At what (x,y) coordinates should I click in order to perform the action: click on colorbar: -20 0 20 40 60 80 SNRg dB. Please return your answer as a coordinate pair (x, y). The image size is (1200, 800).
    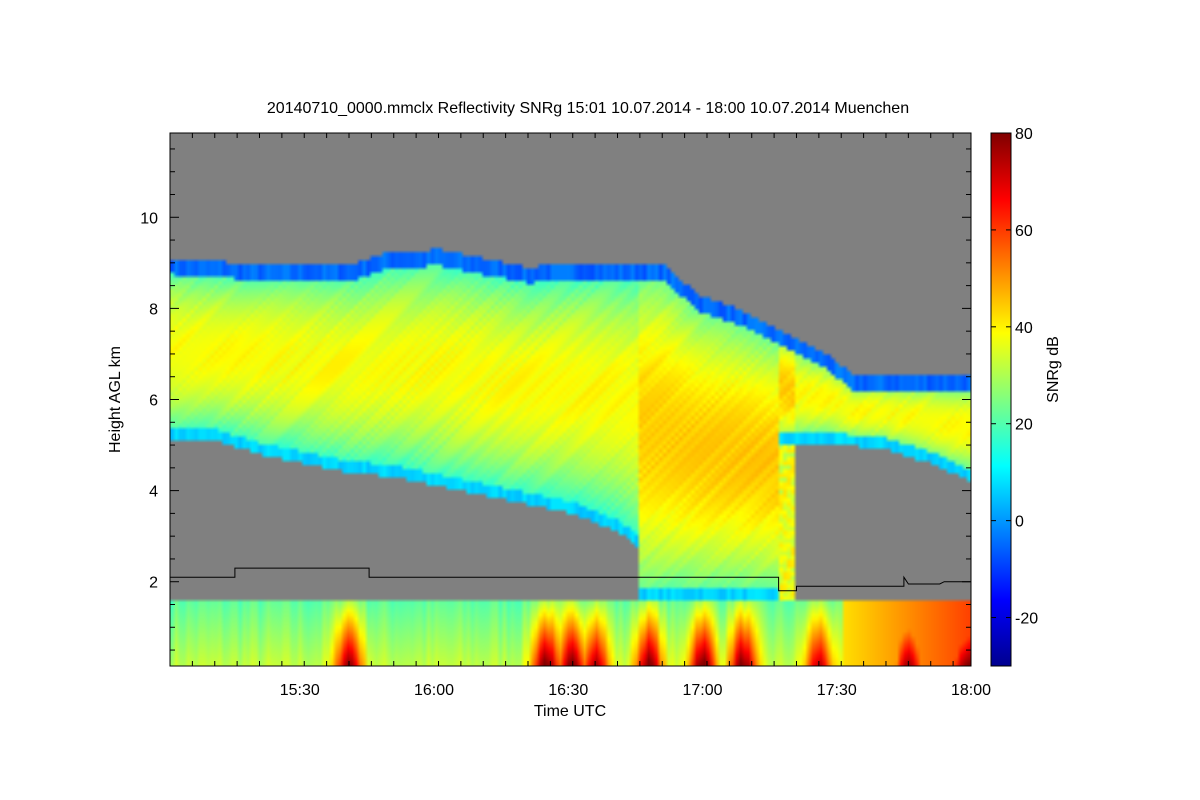
    Looking at the image, I should click on (1026, 396).